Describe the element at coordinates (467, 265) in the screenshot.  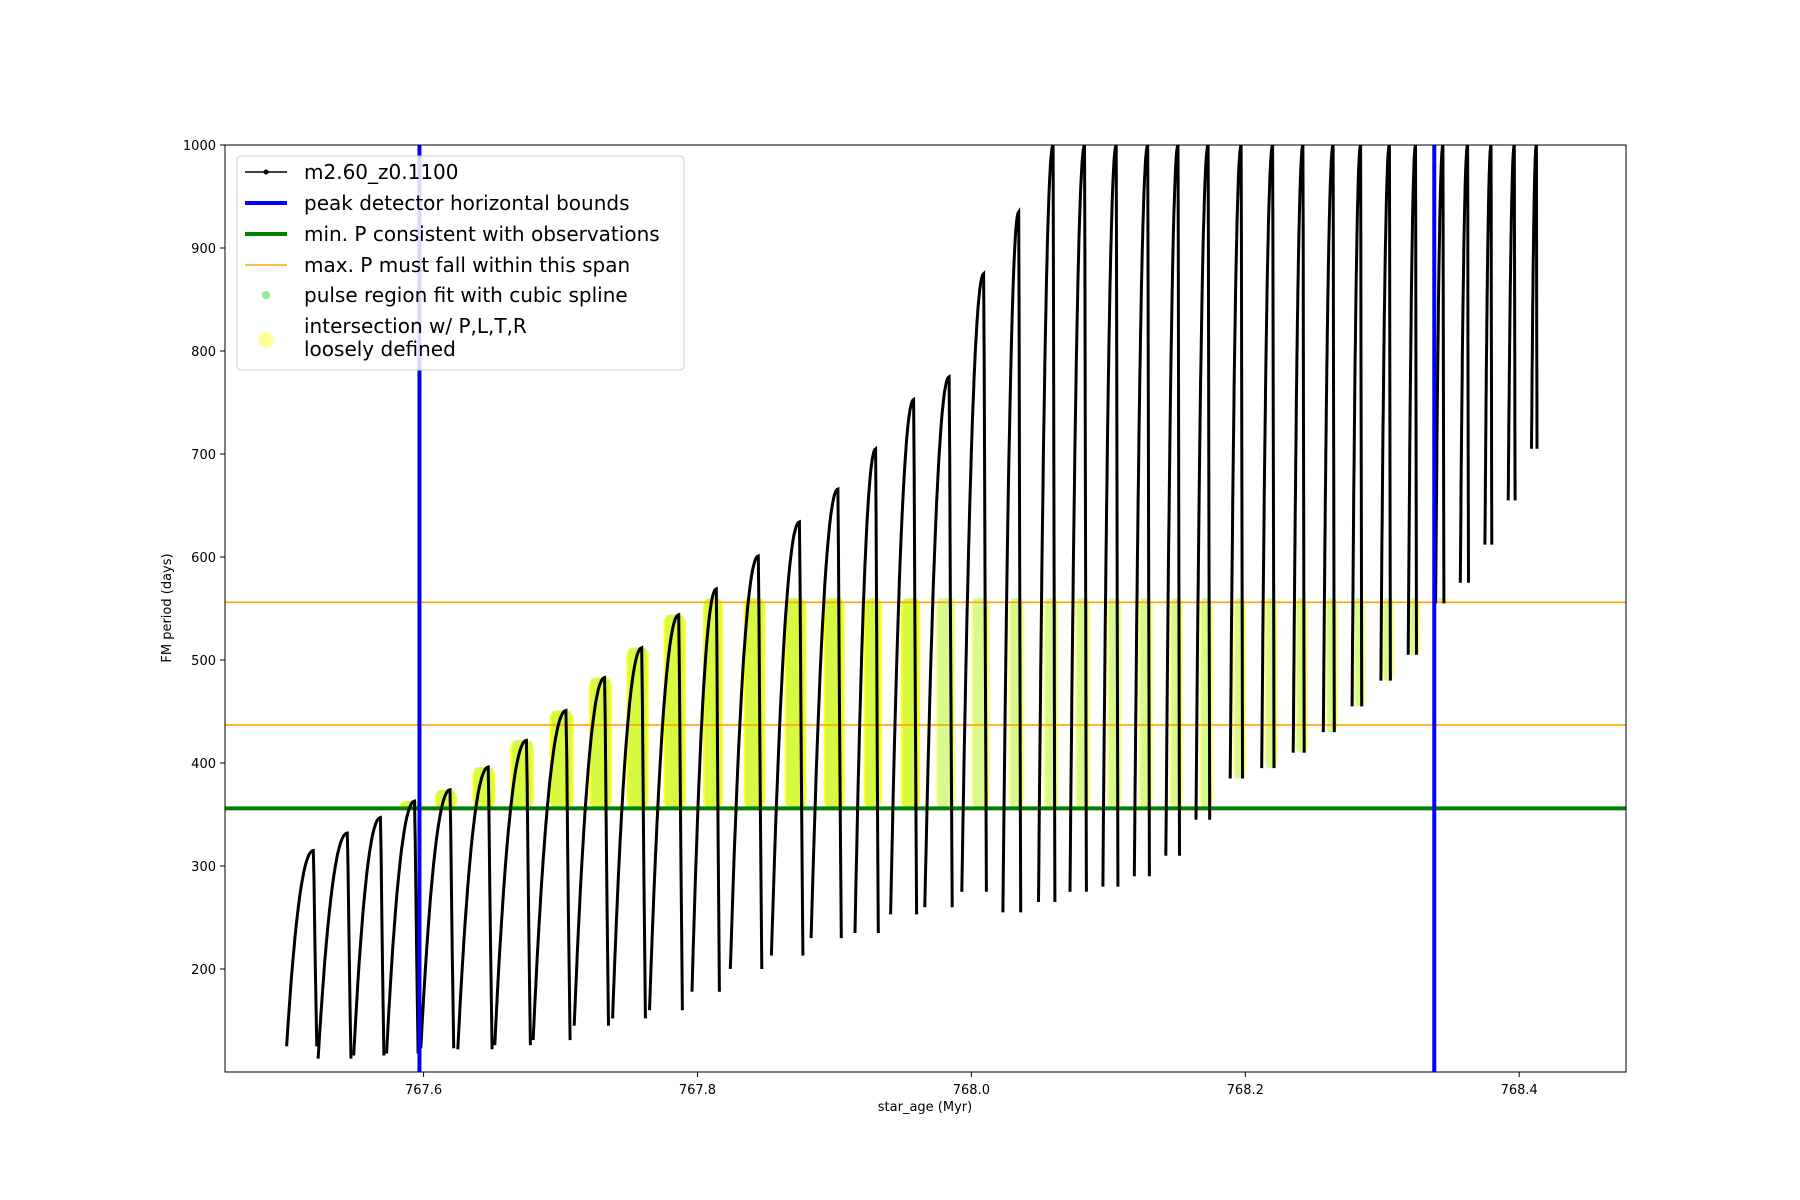
I see `legend-label: max. P must fall within this span` at that location.